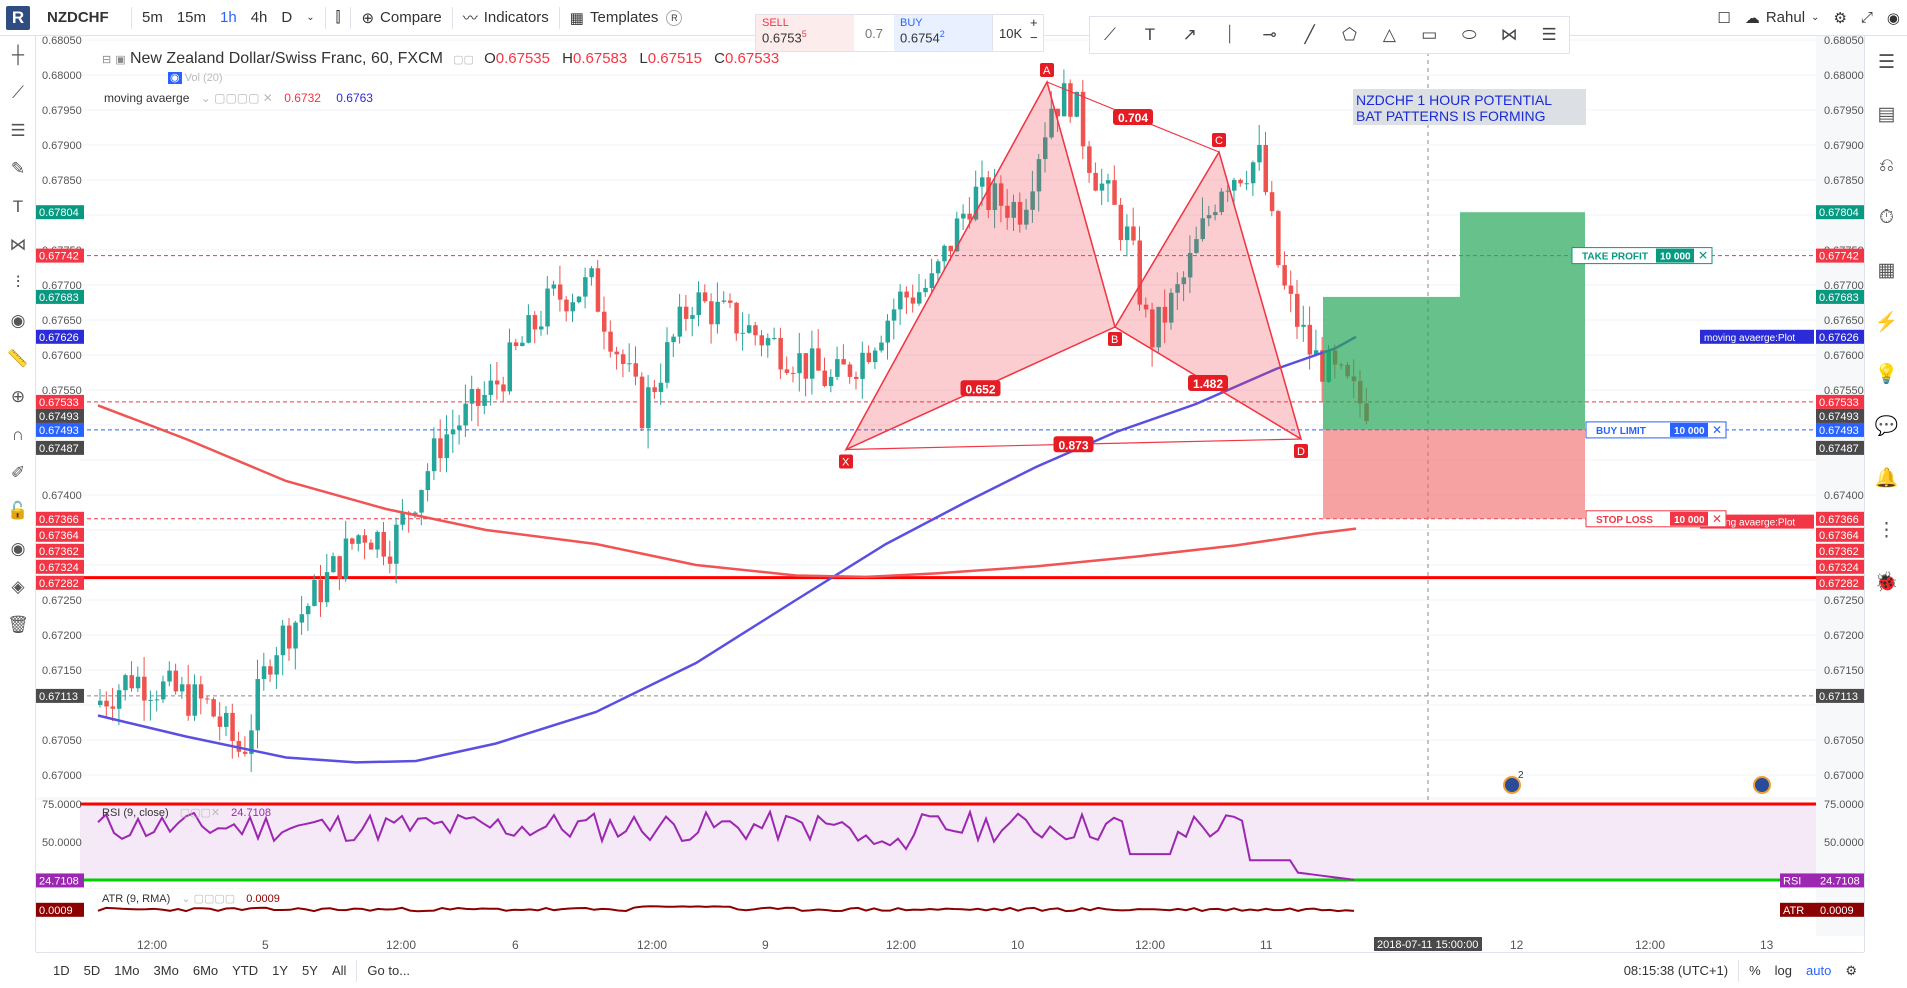  Describe the element at coordinates (1886, 426) in the screenshot. I see `chat-icon: 💬` at that location.